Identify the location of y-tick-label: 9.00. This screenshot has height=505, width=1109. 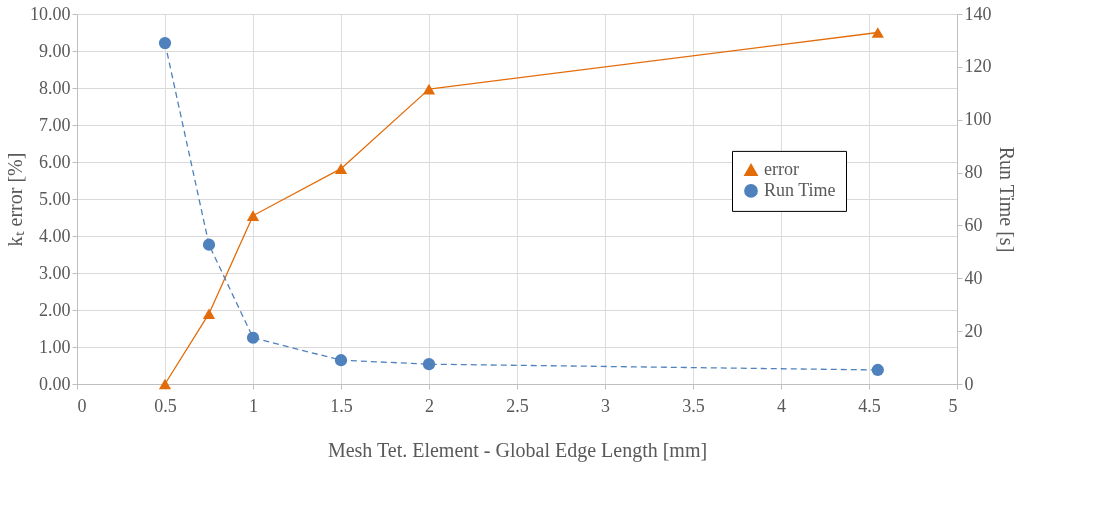
(55, 50).